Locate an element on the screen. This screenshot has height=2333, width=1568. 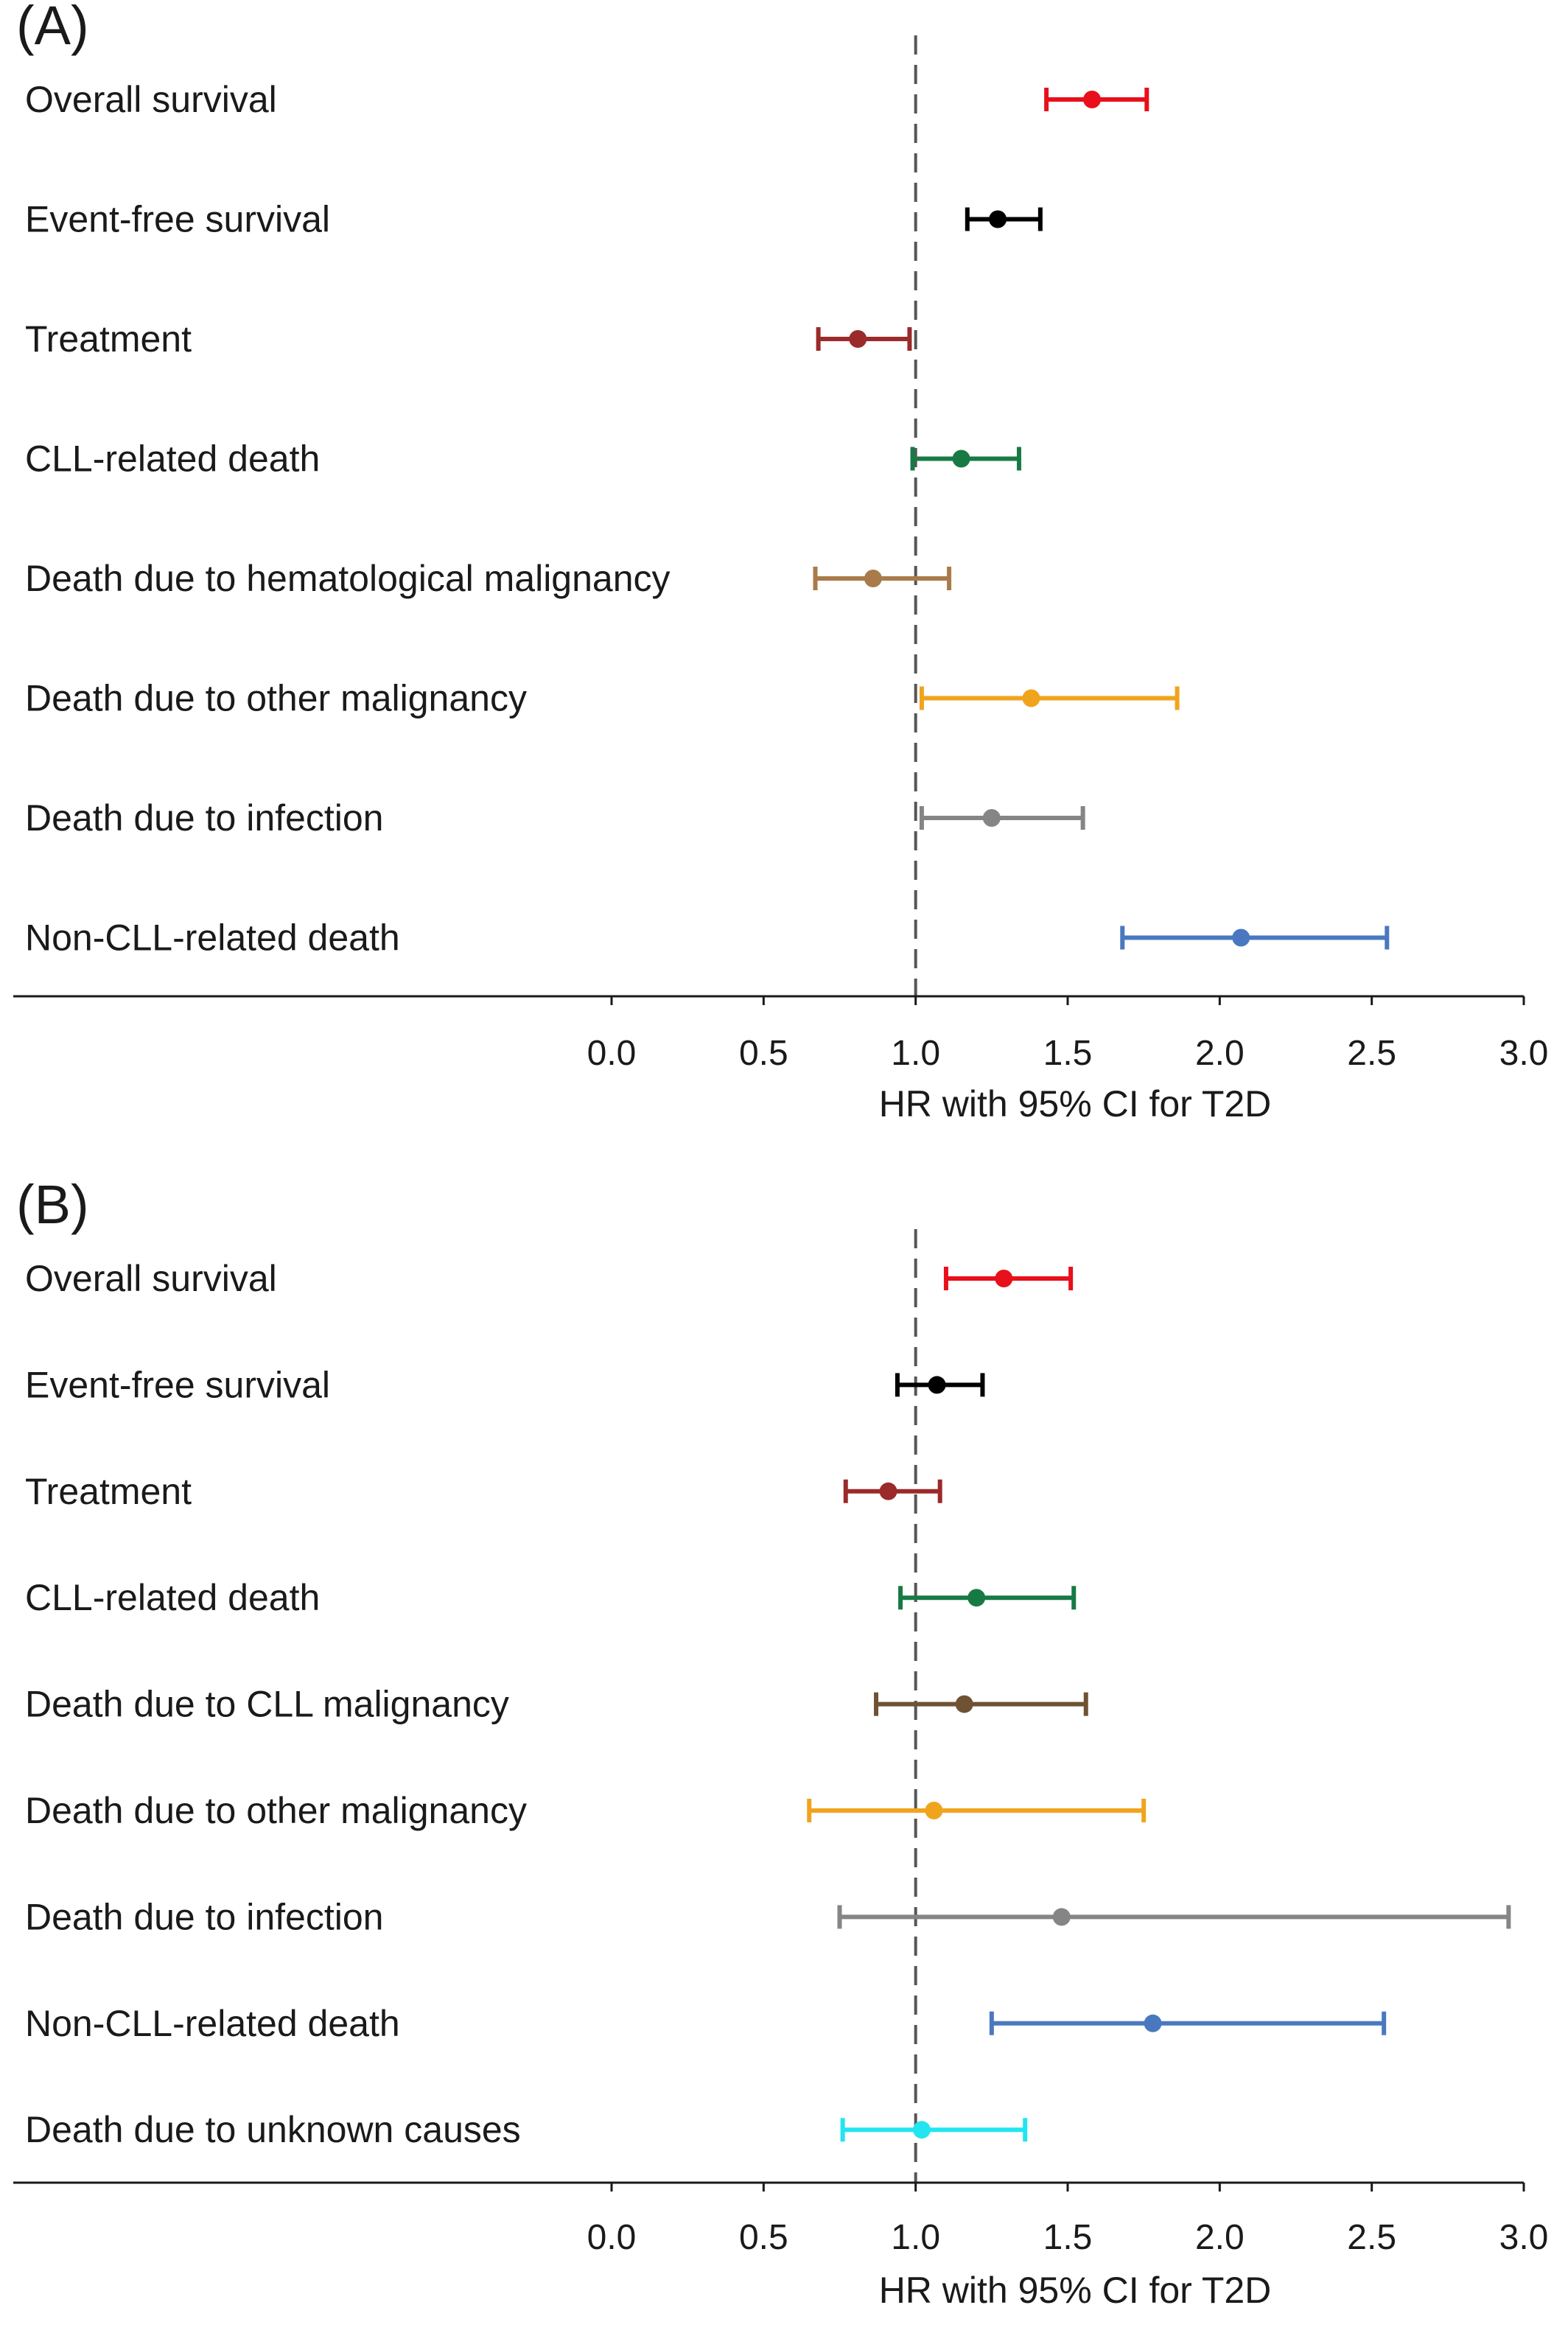
row-label: Death due to unknown causes is located at coordinates (273, 2129).